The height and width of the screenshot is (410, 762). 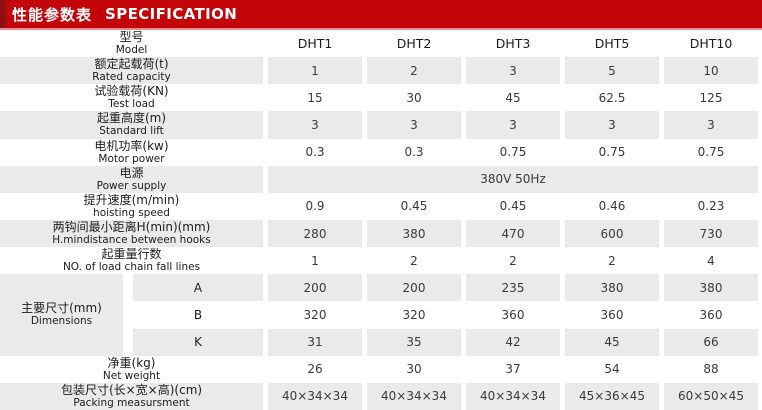 I want to click on value-cell: 54, so click(x=612, y=369).